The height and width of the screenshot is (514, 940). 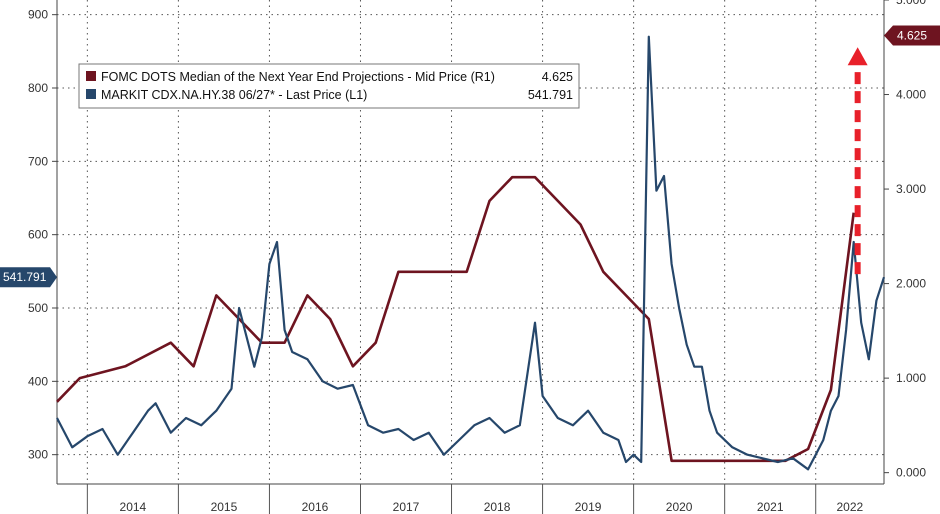 What do you see at coordinates (905, 240) in the screenshot?
I see `right-axis: 0.000 1.000 2.000 3.000 4.000 5.000` at bounding box center [905, 240].